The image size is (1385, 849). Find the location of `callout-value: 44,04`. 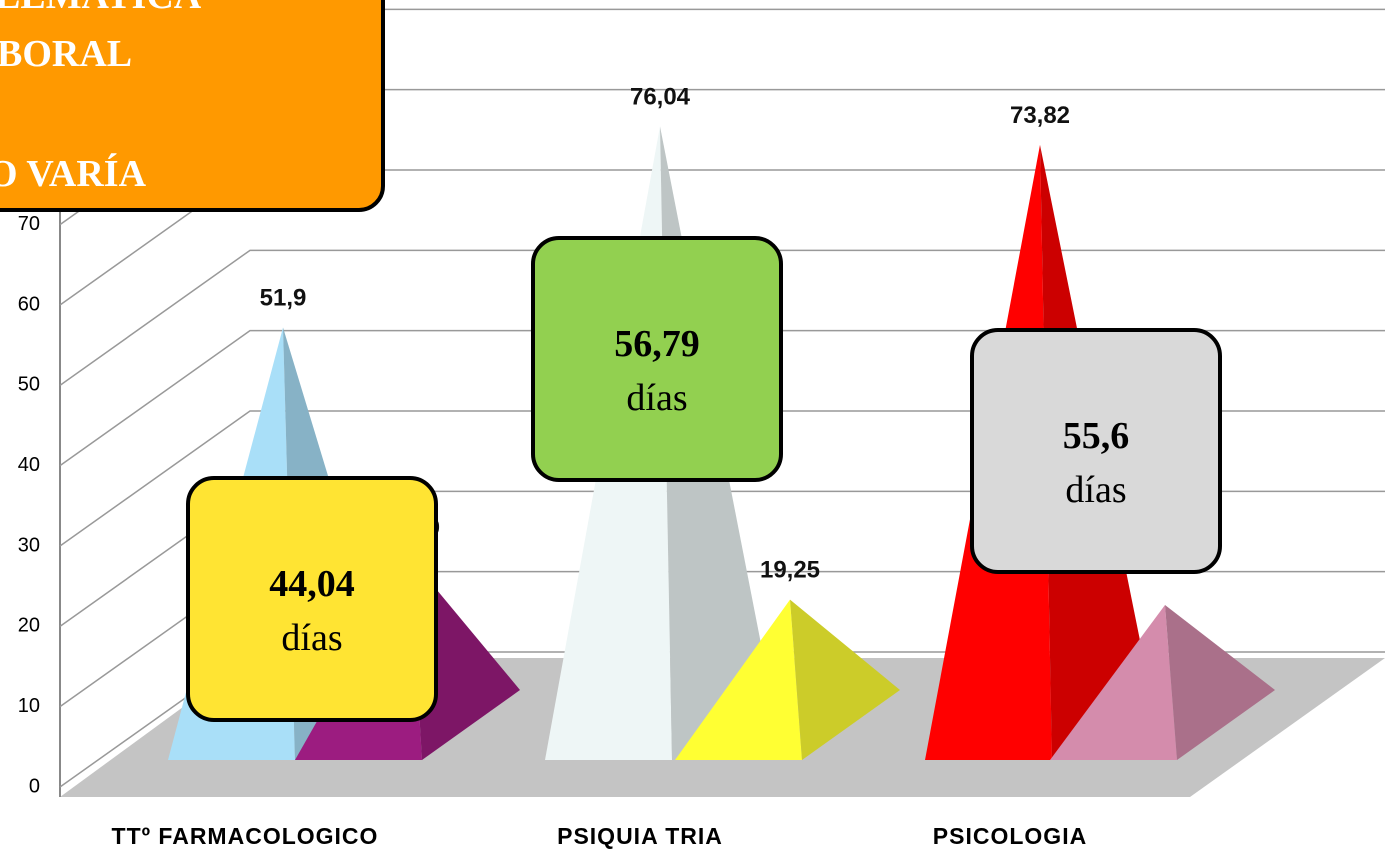

callout-value: 44,04 is located at coordinates (312, 584).